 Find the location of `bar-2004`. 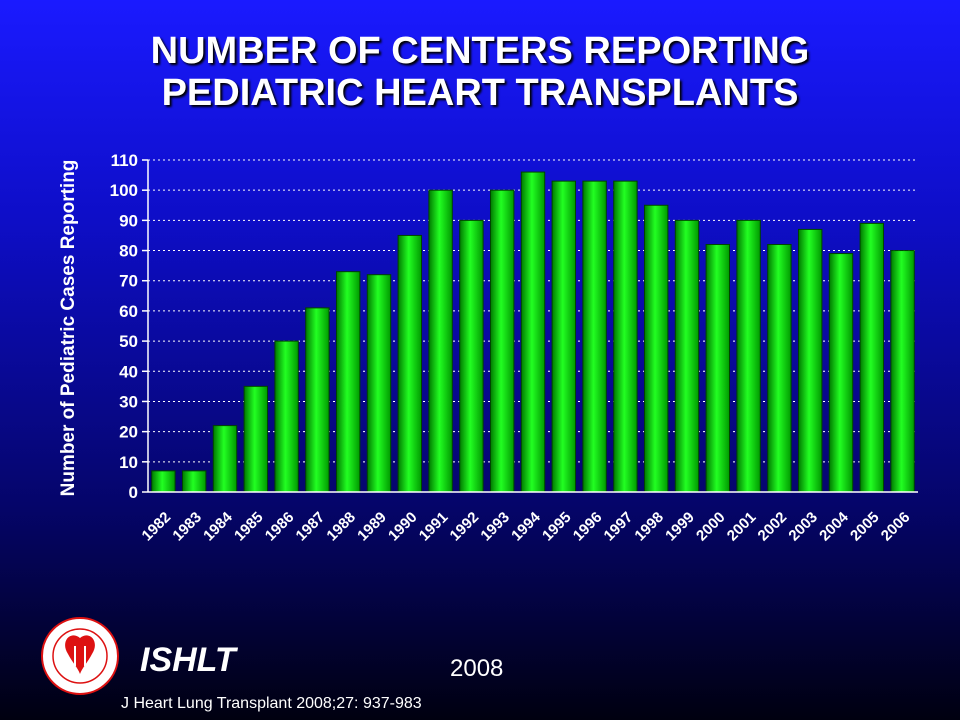

bar-2004 is located at coordinates (841, 373).